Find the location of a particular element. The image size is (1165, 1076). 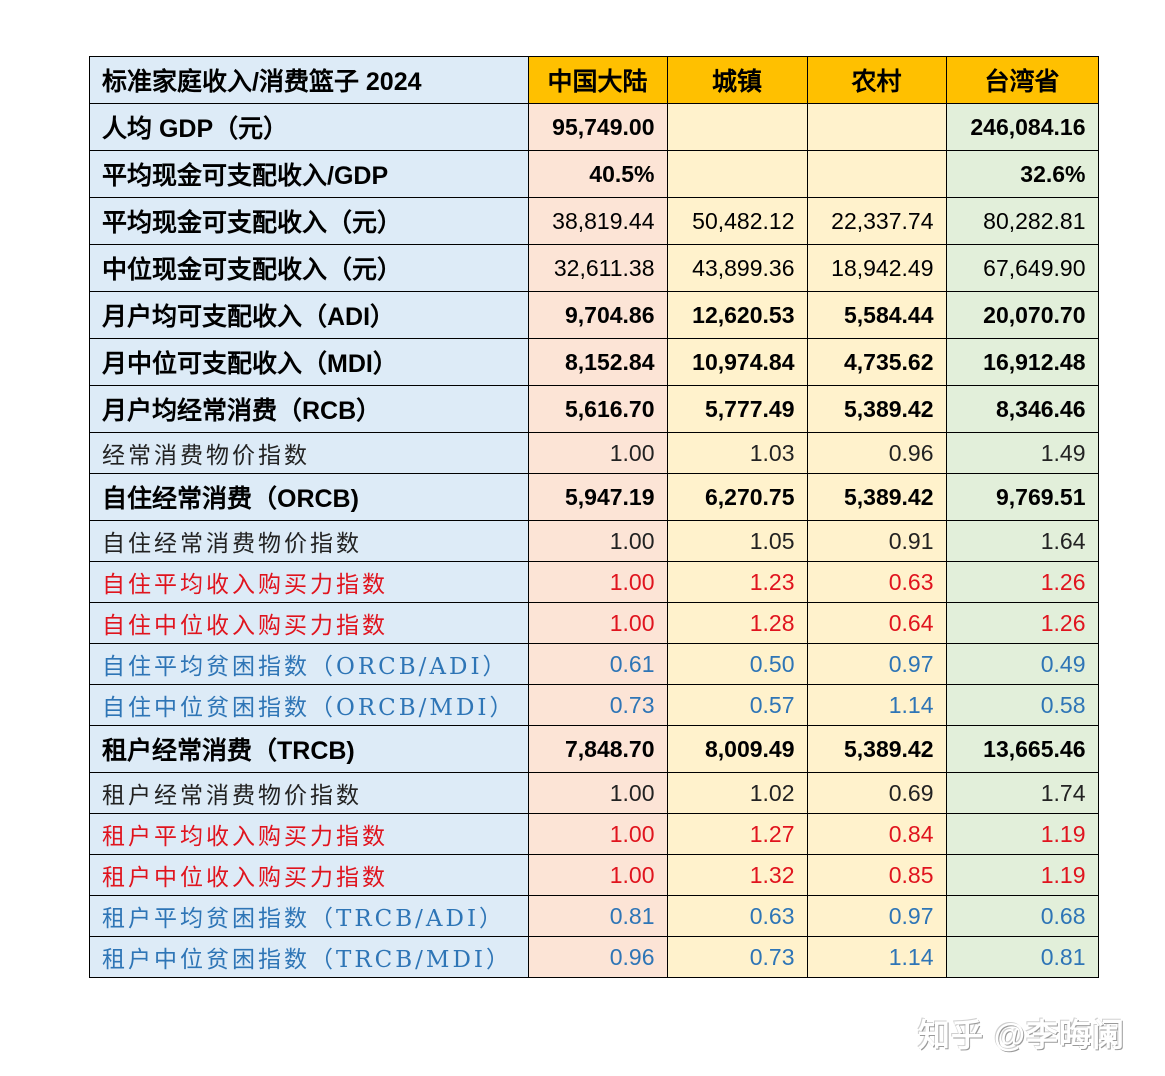

cell-urban: 0.57 is located at coordinates (737, 705).